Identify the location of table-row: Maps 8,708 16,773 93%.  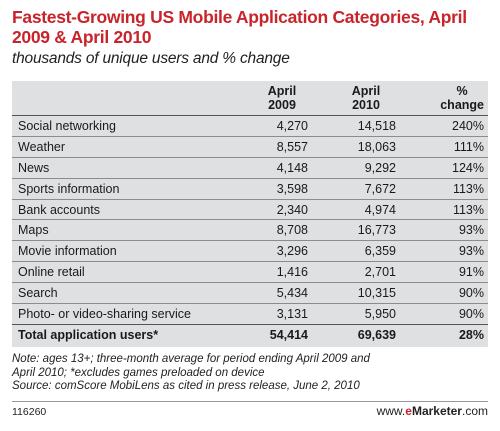
(250, 230).